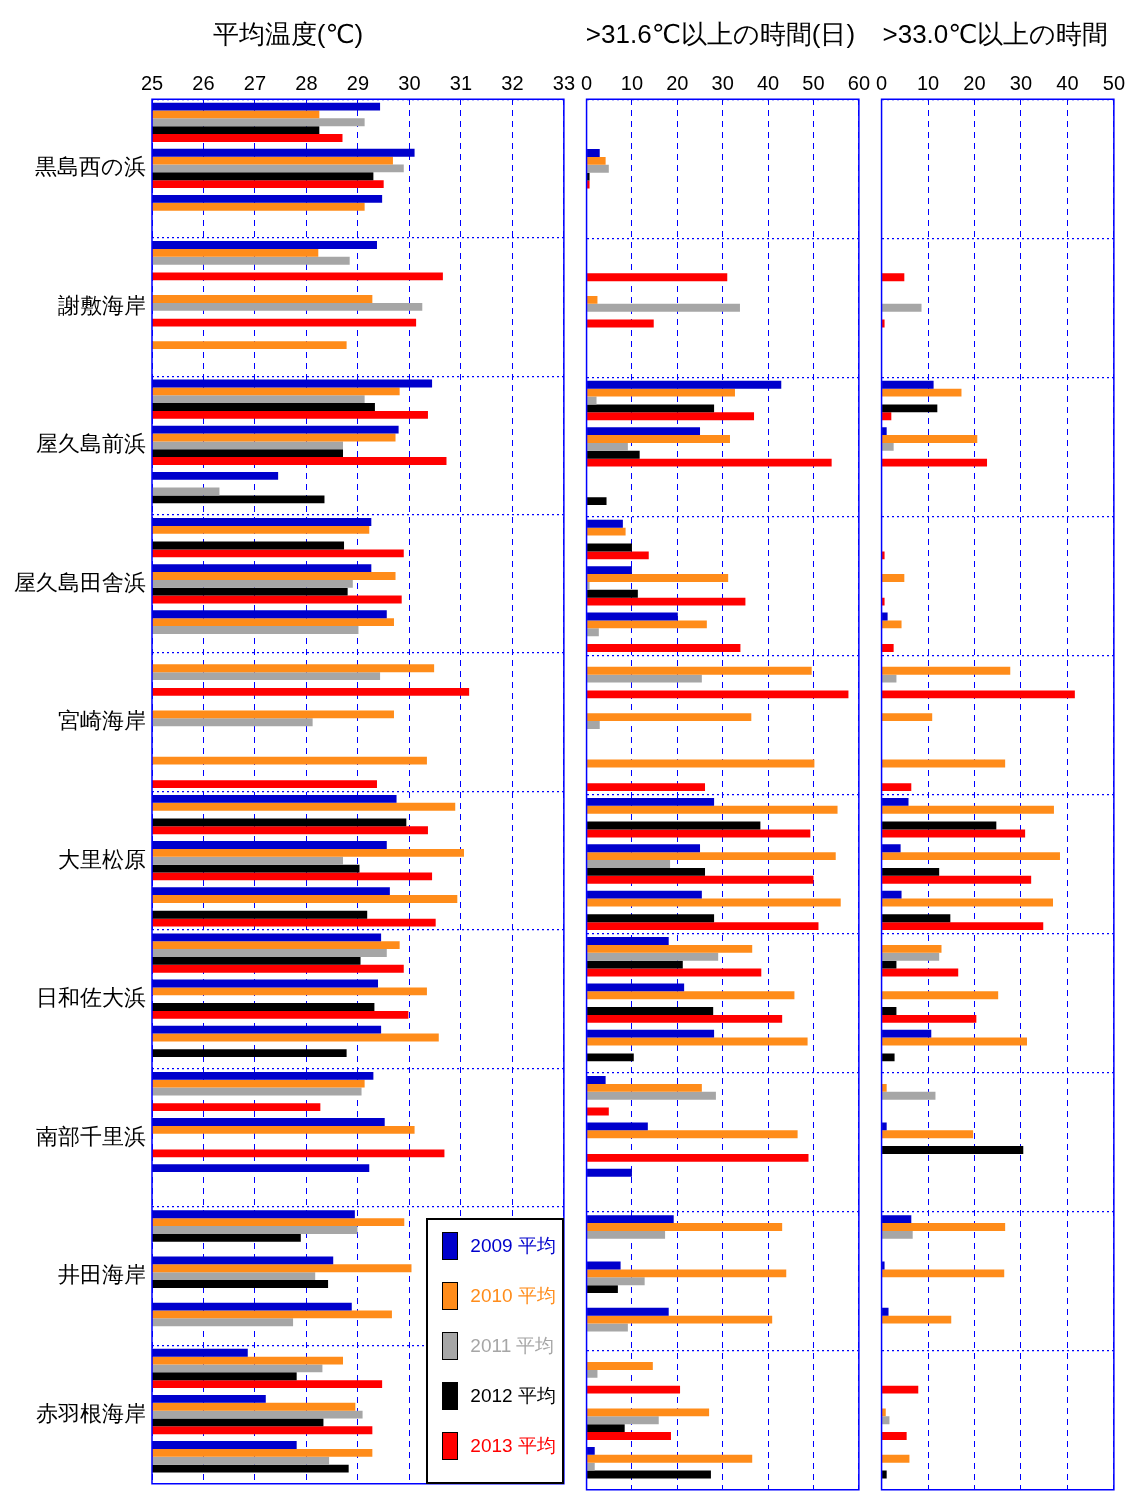 The width and height of the screenshot is (1125, 1506). Describe the element at coordinates (91, 1136) in the screenshot. I see `y-tick-label: 南部千里浜` at that location.